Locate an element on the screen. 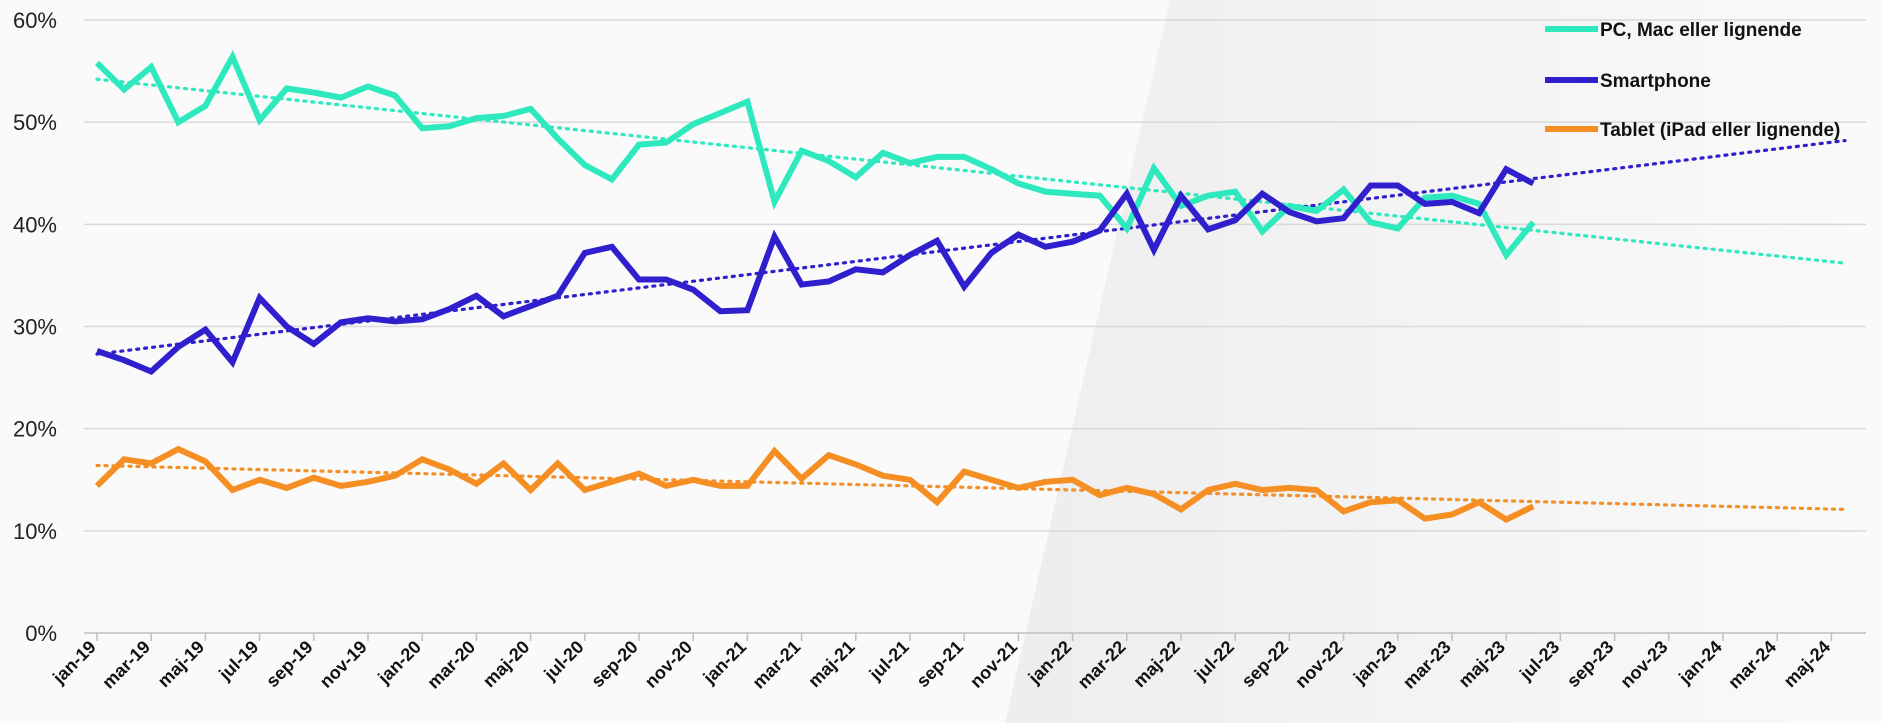  y-tick-label: 50% is located at coordinates (35, 122).